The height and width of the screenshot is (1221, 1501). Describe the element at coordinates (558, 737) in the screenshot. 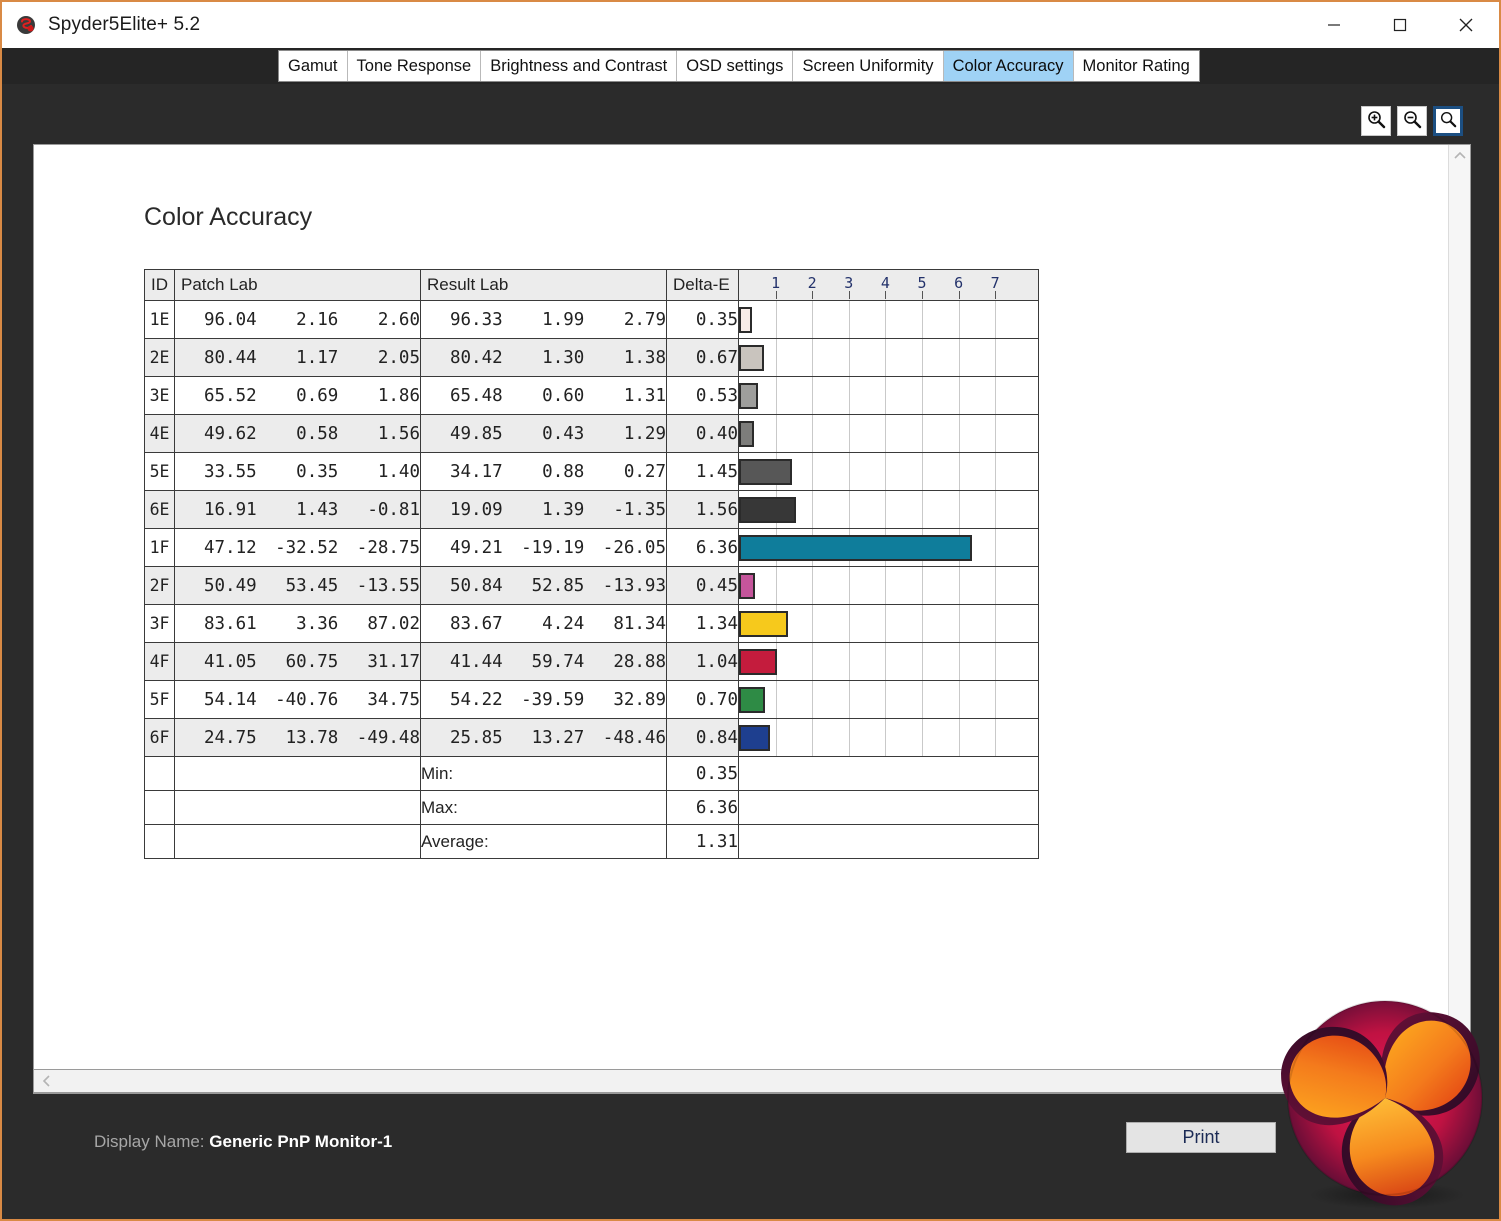

I see `lab-value: 13.27` at that location.